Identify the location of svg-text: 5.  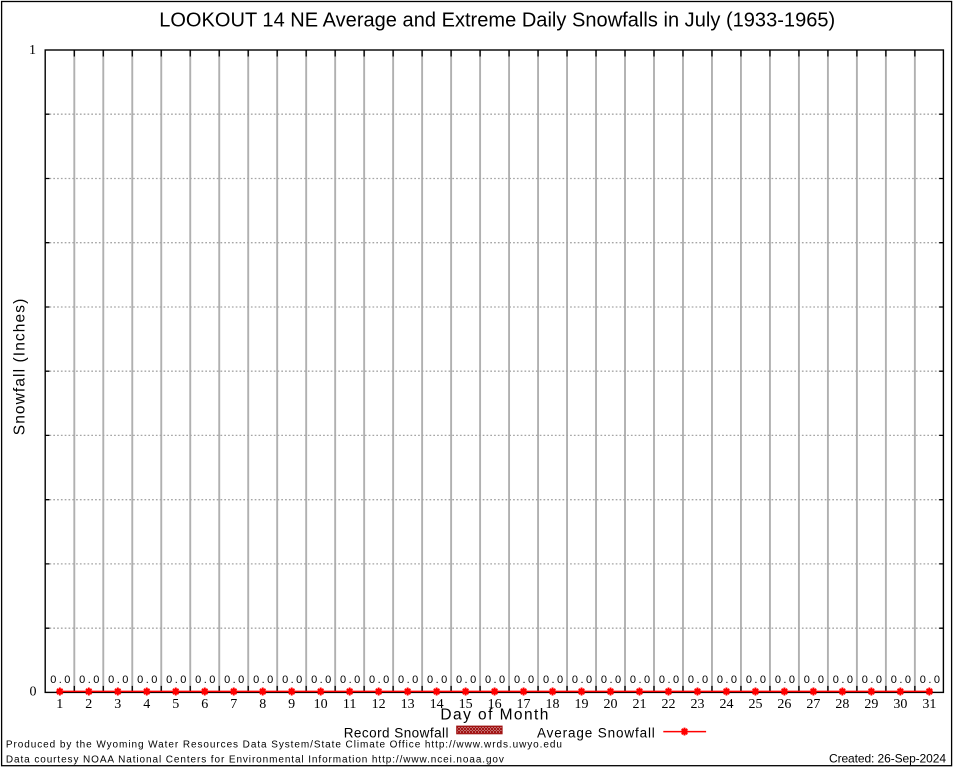
(175, 704).